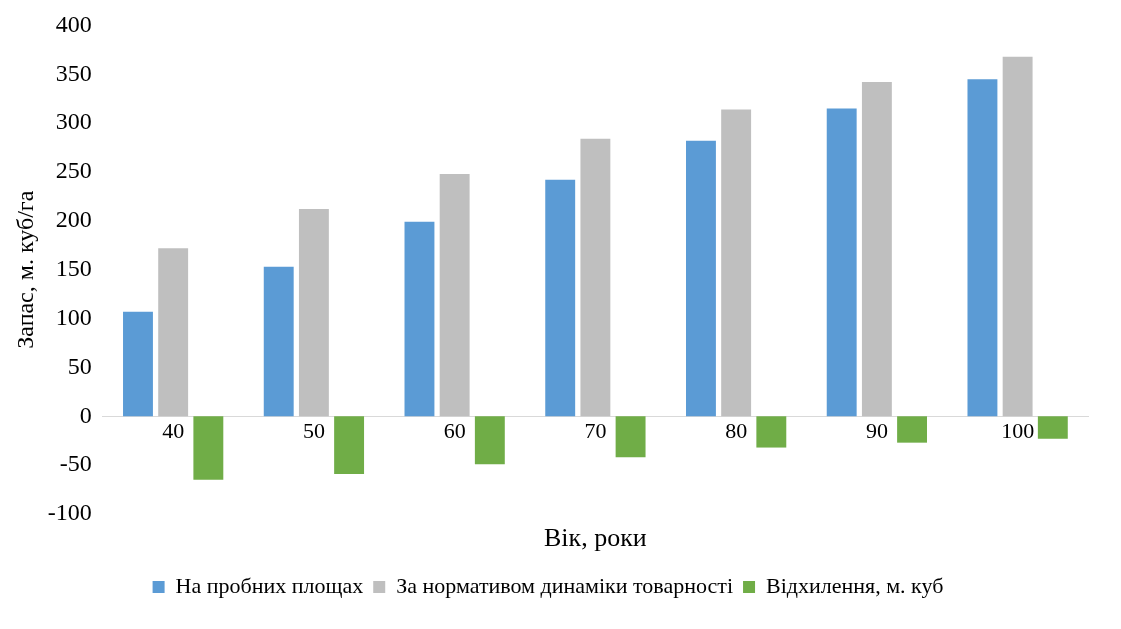  What do you see at coordinates (1018, 431) in the screenshot?
I see `x-tick-label: 100` at bounding box center [1018, 431].